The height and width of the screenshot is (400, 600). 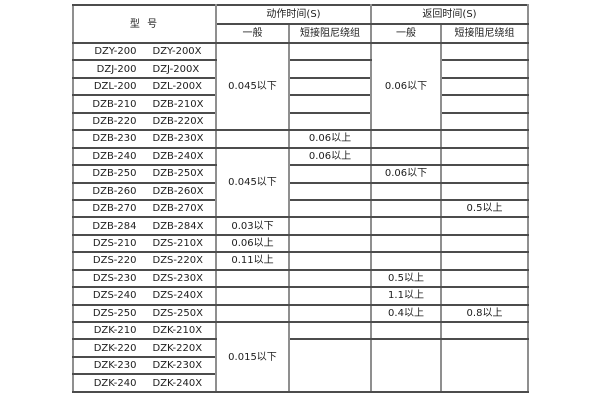 I want to click on model-cell: DZB-260 DZB-260X, so click(x=144, y=191).